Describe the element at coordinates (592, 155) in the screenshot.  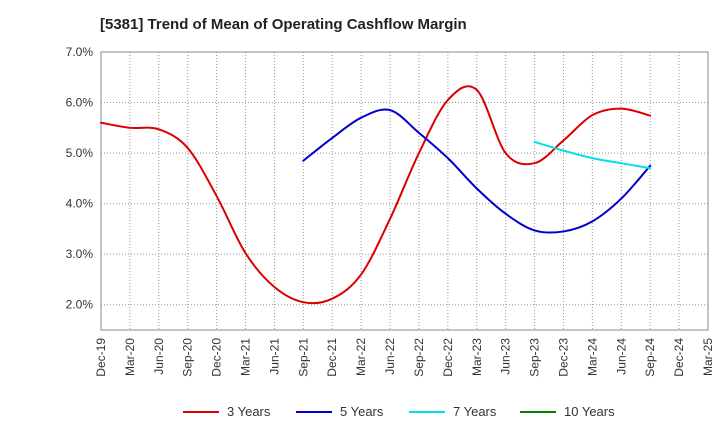
I see `series-line-7-years` at that location.